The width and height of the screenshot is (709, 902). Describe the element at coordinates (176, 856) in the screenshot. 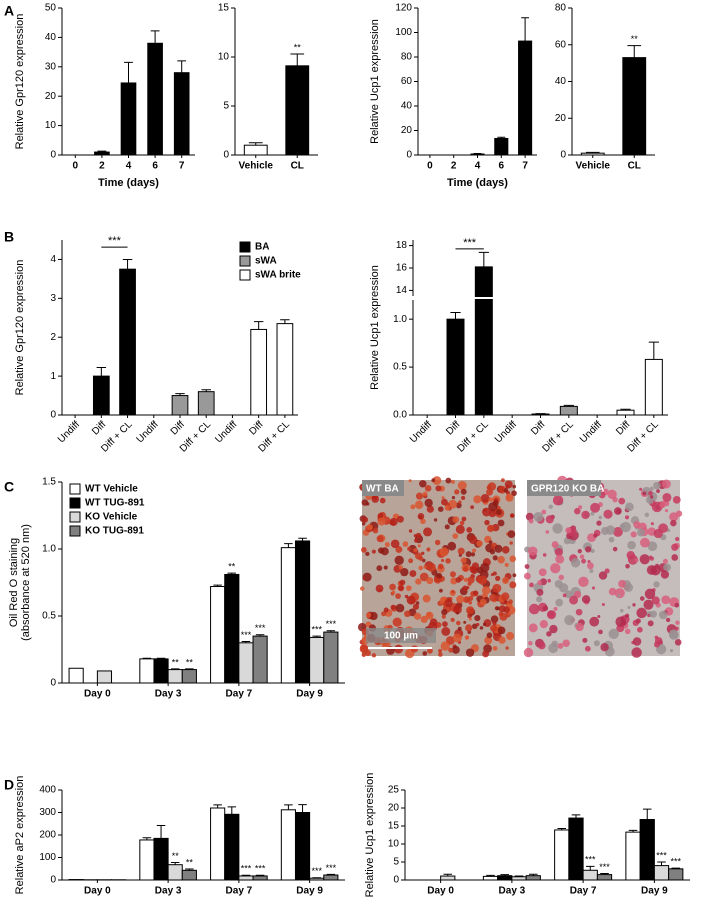

I see `significance: **` at that location.